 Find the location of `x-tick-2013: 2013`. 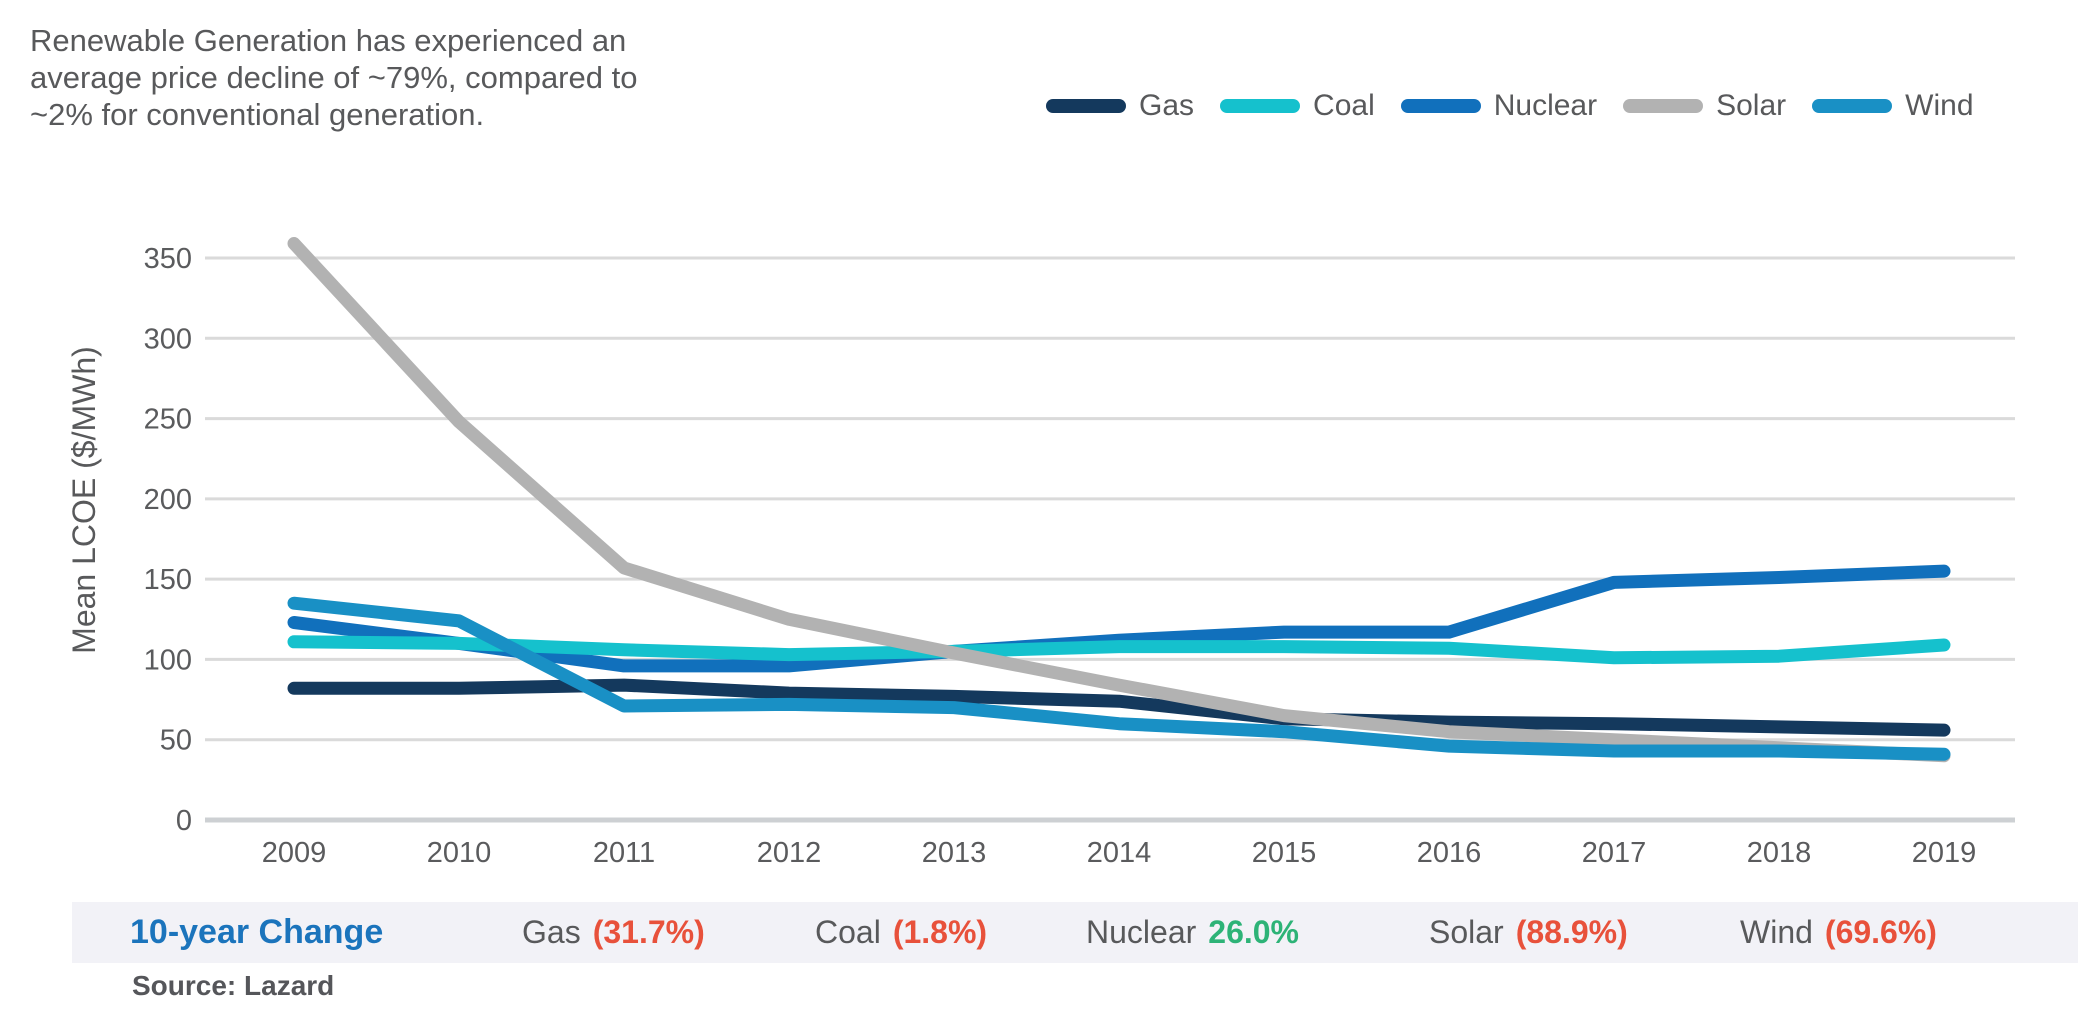

x-tick-2013: 2013 is located at coordinates (954, 853).